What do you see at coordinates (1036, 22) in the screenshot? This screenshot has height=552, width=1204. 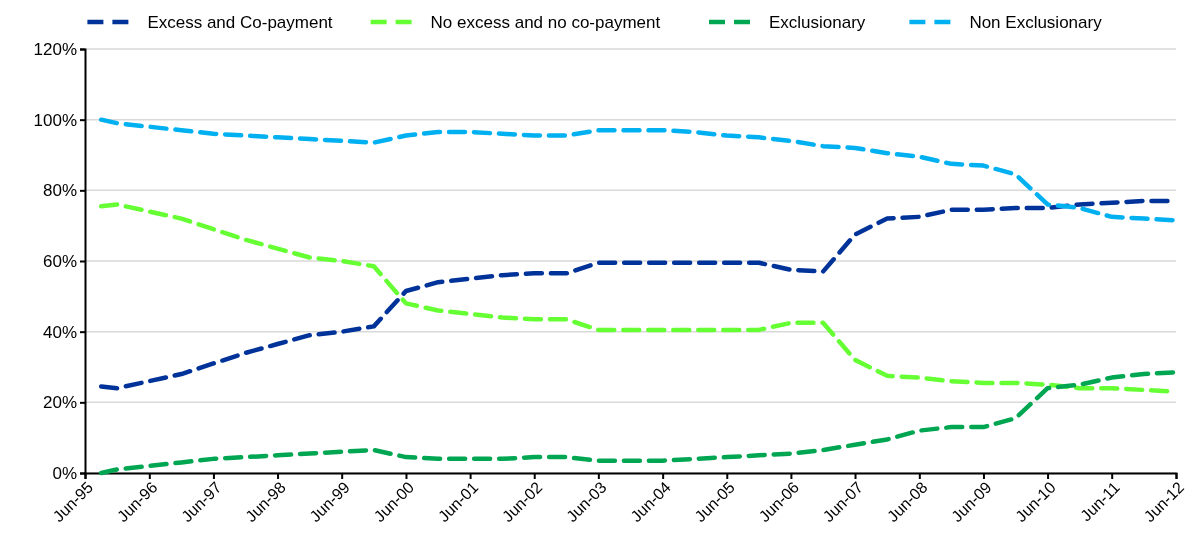 I see `legend-label: Non Exclusionary` at bounding box center [1036, 22].